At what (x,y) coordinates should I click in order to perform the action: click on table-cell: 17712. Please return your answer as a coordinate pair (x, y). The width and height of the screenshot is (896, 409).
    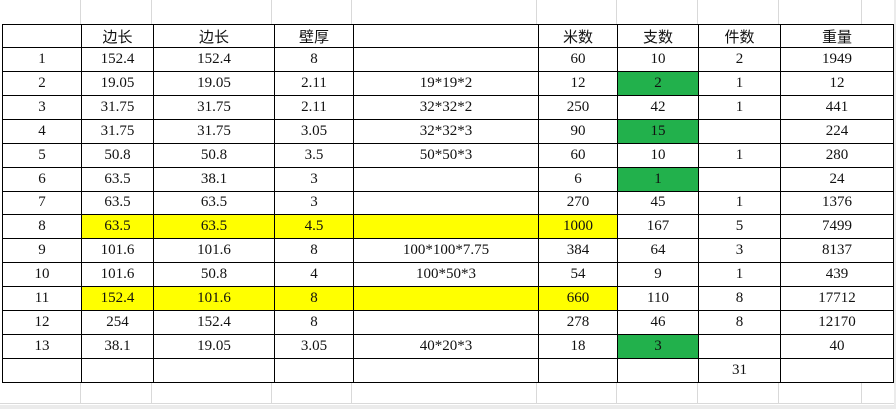
    Looking at the image, I should click on (837, 299).